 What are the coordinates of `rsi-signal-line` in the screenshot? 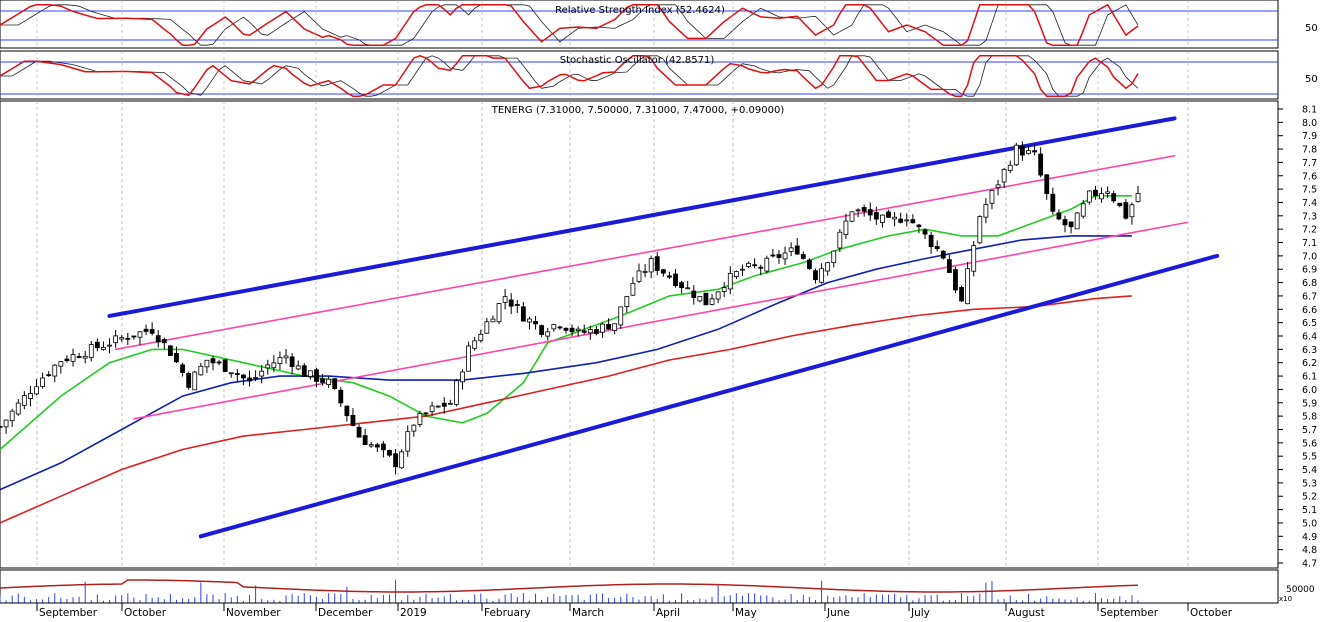 It's located at (569, 25).